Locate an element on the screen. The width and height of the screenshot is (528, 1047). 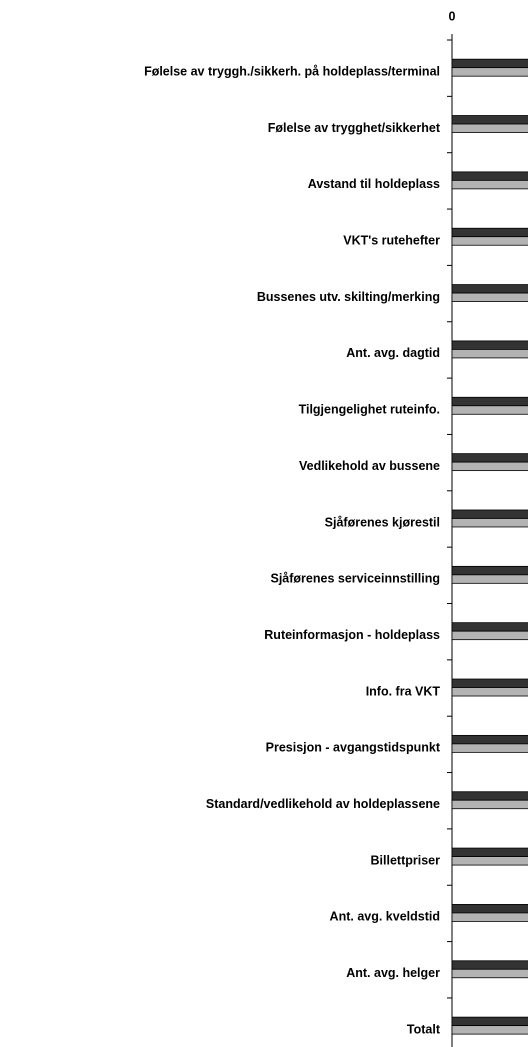
y-tick-label: Billettpriser is located at coordinates (406, 860).